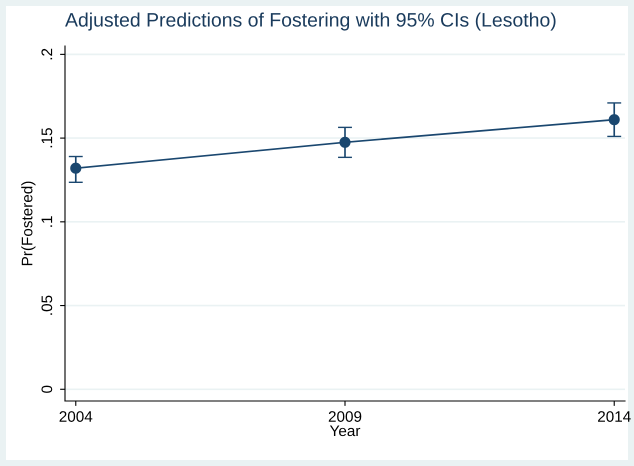  Describe the element at coordinates (46, 305) in the screenshot. I see `y-tick-label: .05` at that location.